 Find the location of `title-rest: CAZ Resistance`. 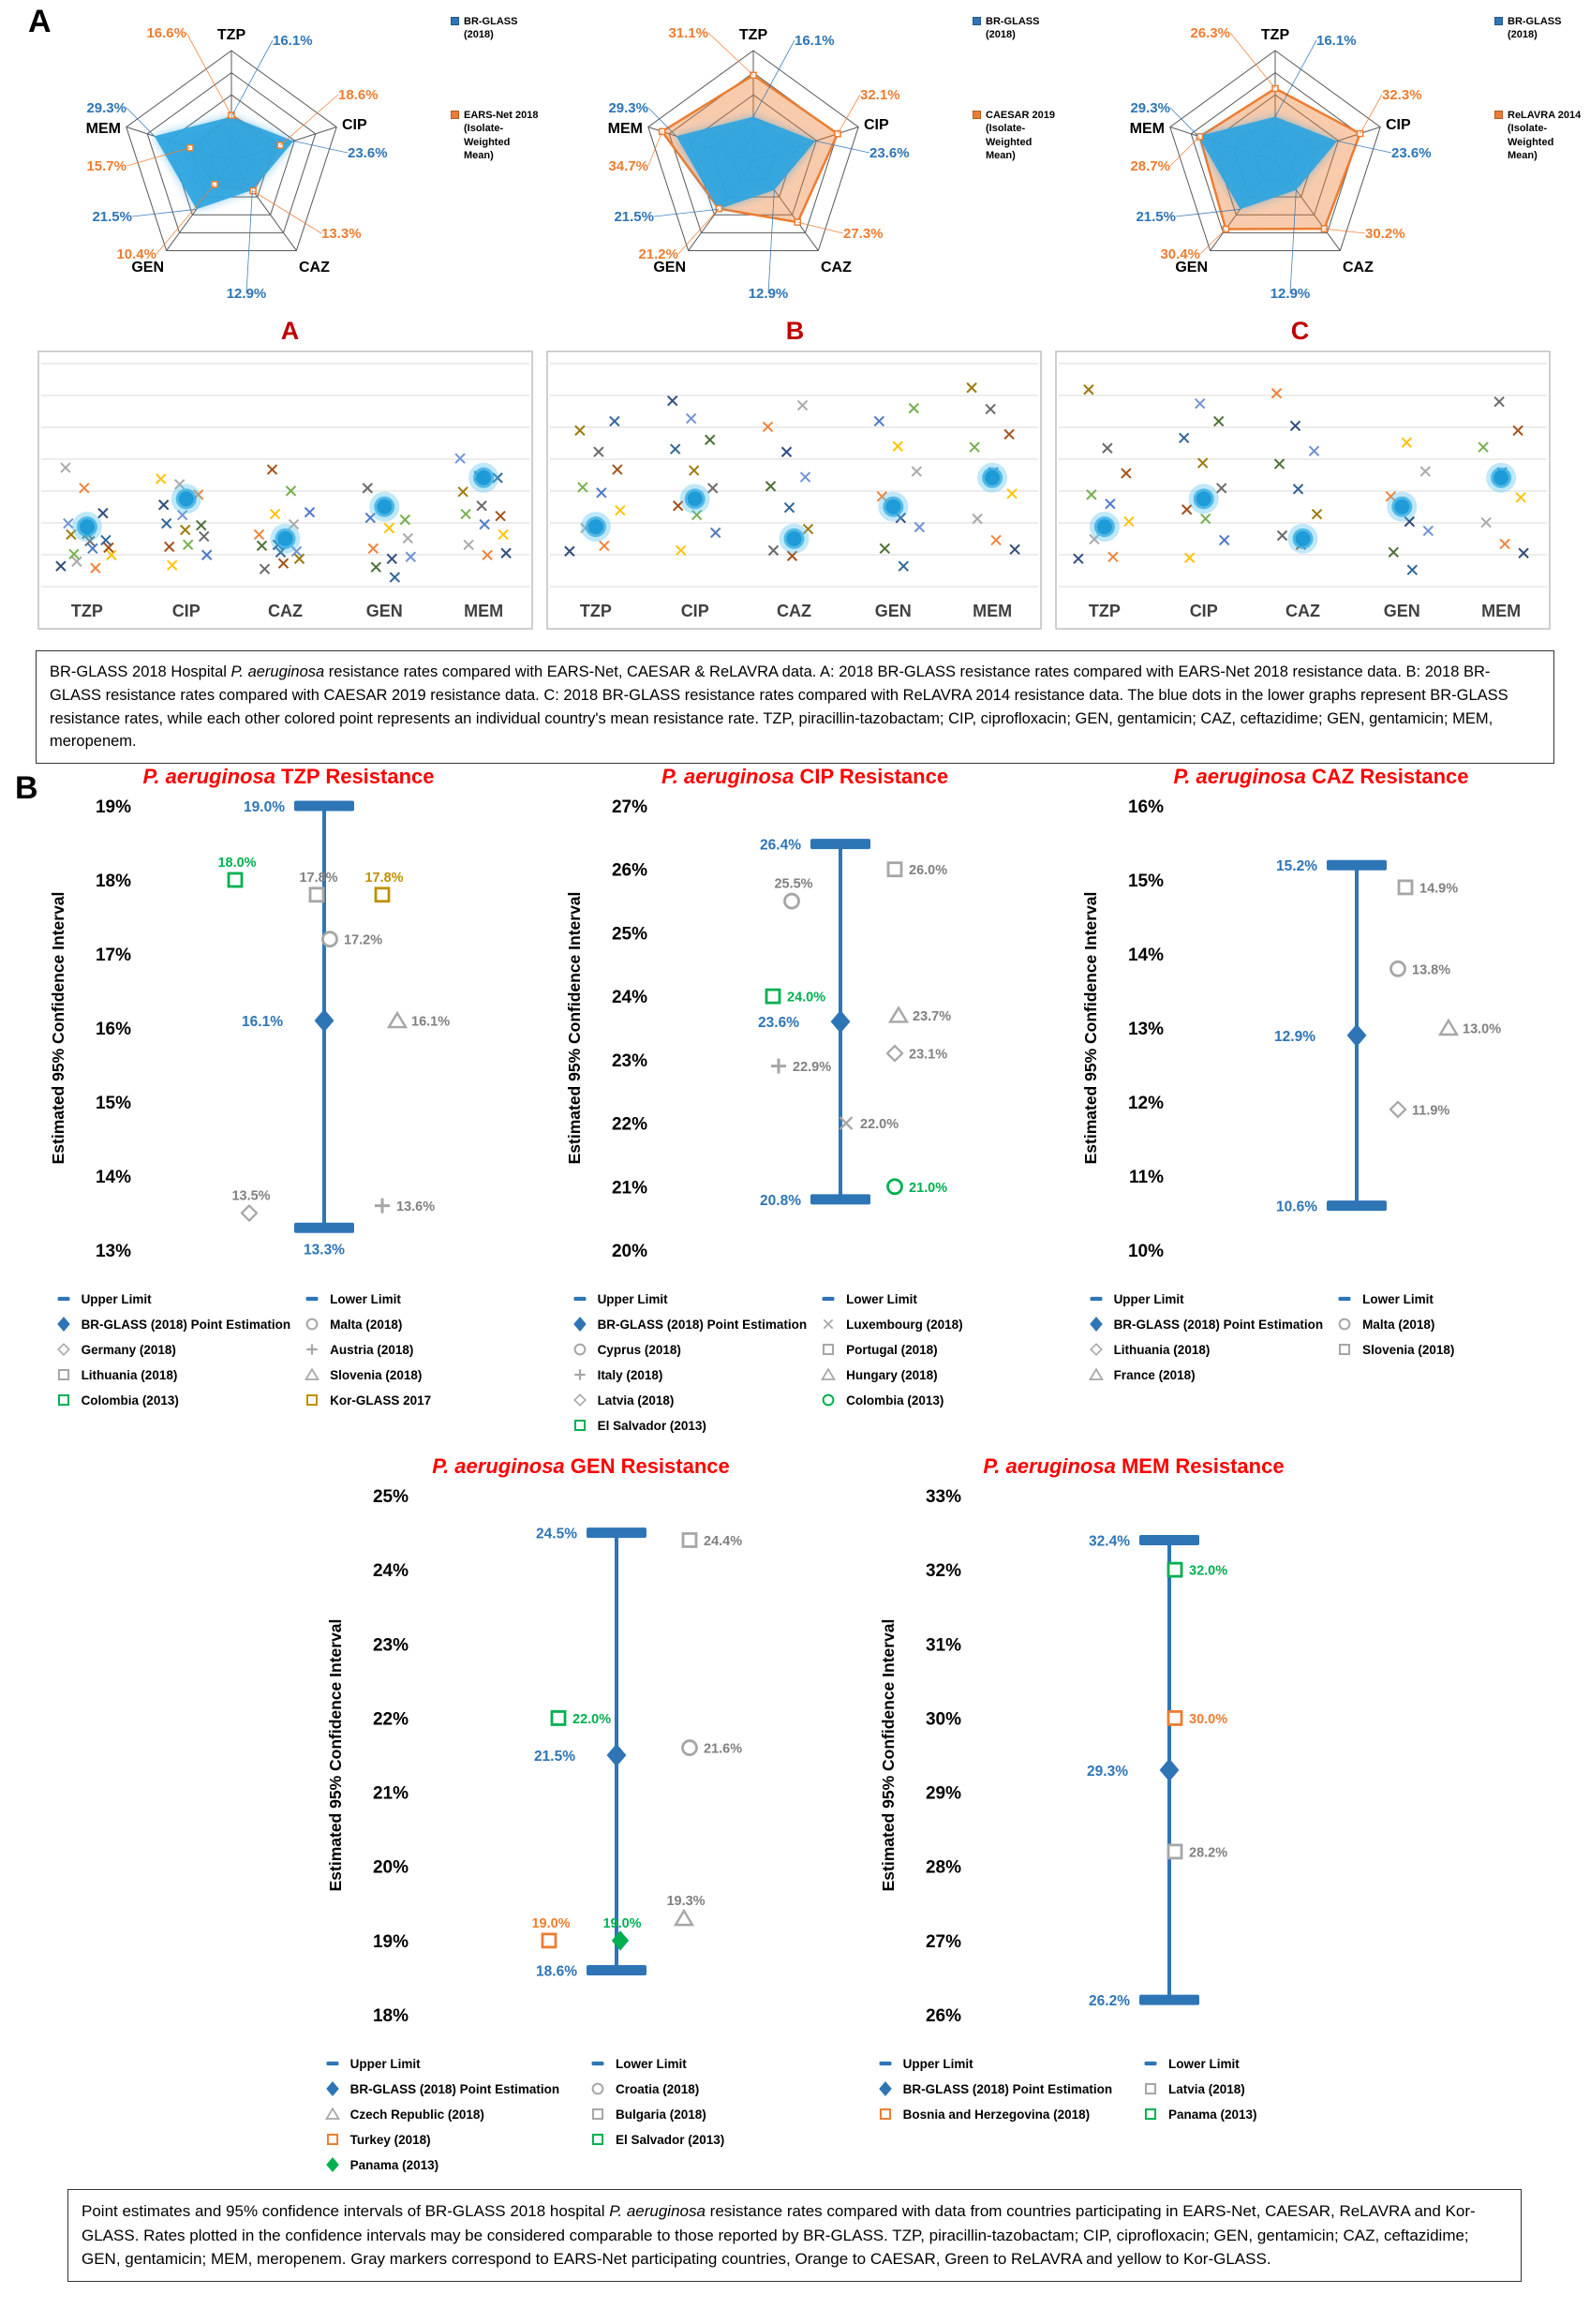

title-rest: CAZ Resistance is located at coordinates (1387, 776).